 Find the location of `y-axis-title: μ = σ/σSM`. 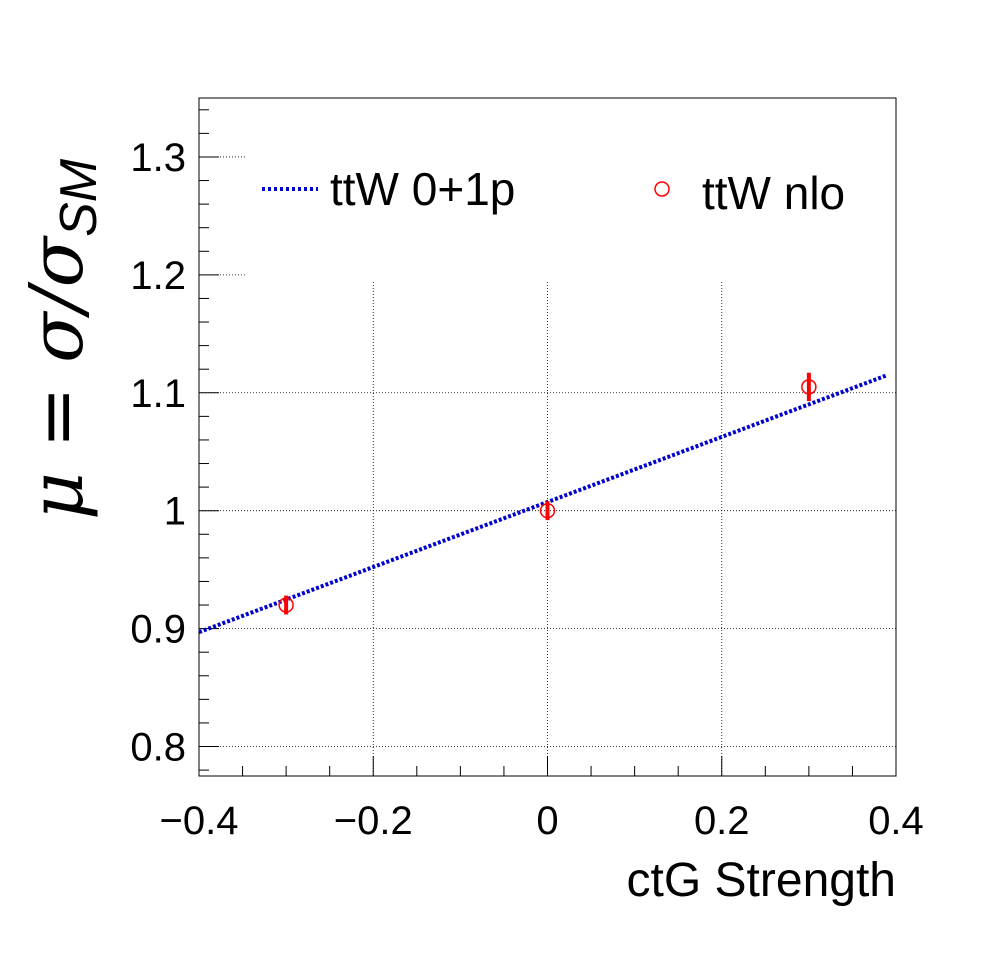

y-axis-title: μ = σ/σSM is located at coordinates (61, 339).